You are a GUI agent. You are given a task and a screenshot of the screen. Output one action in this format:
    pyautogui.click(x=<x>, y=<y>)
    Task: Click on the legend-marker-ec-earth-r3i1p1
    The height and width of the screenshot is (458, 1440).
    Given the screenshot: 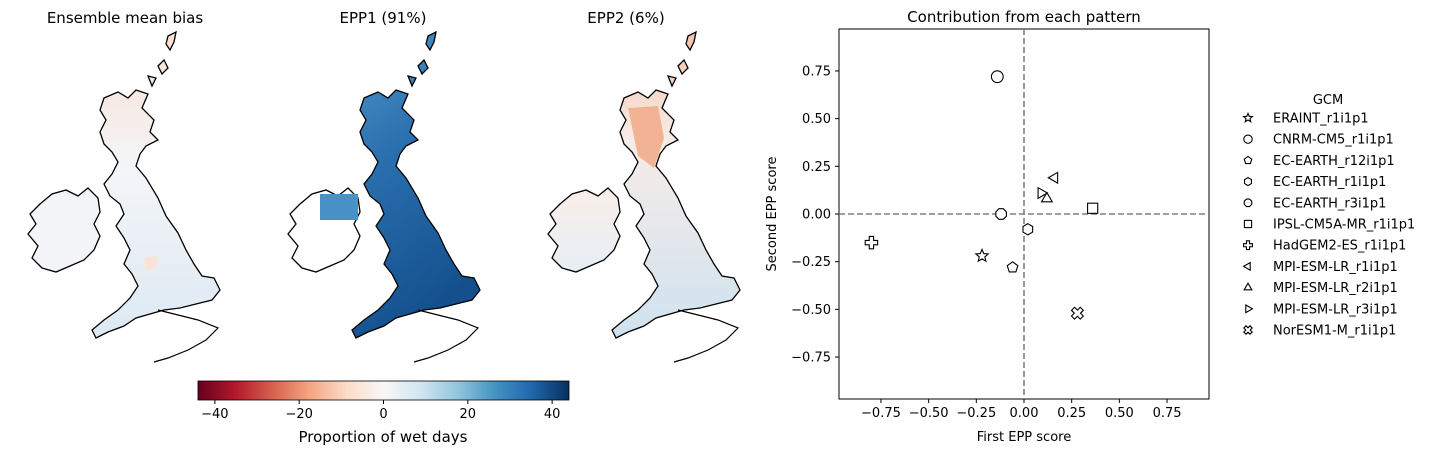 What is the action you would take?
    pyautogui.click(x=1248, y=203)
    